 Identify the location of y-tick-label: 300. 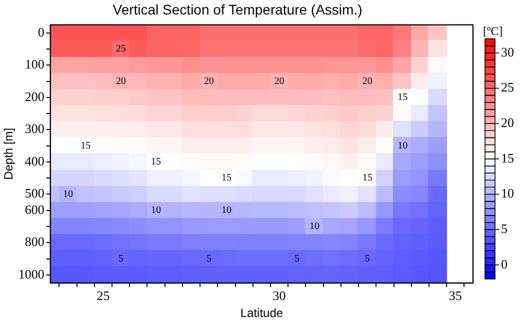
(34, 128).